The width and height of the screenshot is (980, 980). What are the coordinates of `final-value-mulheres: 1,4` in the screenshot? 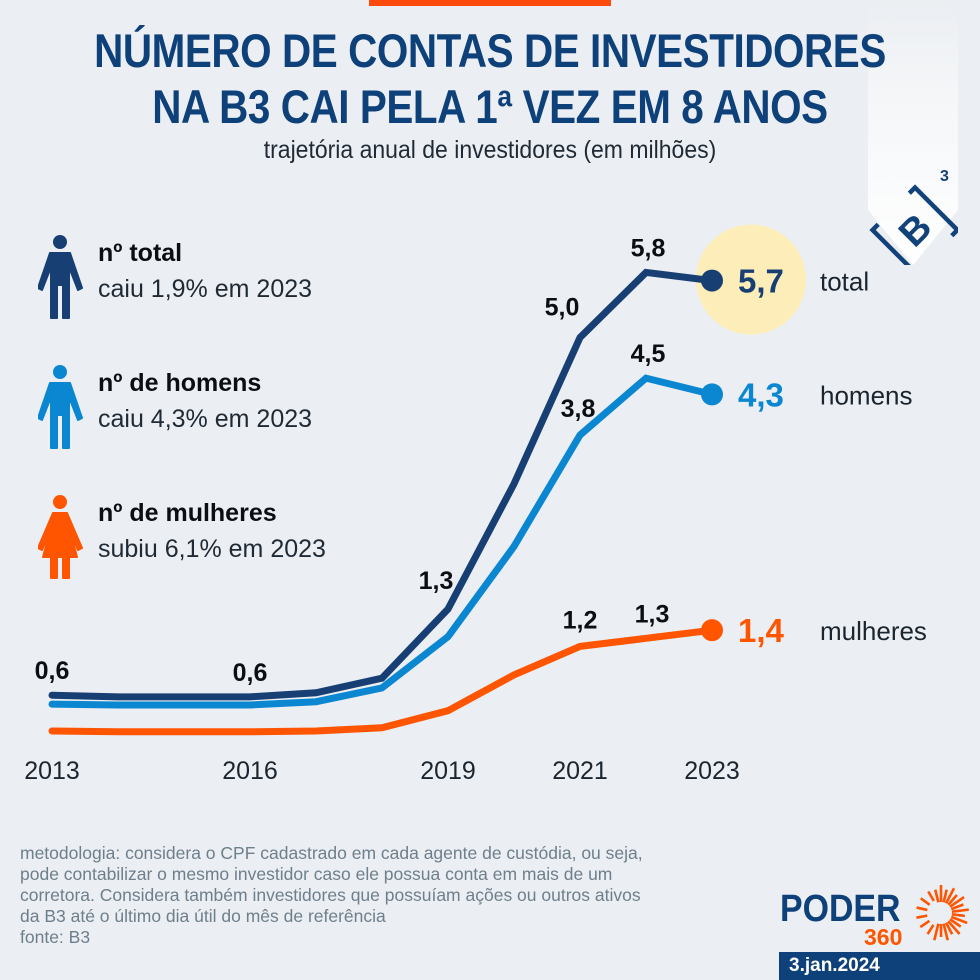 It's located at (761, 630).